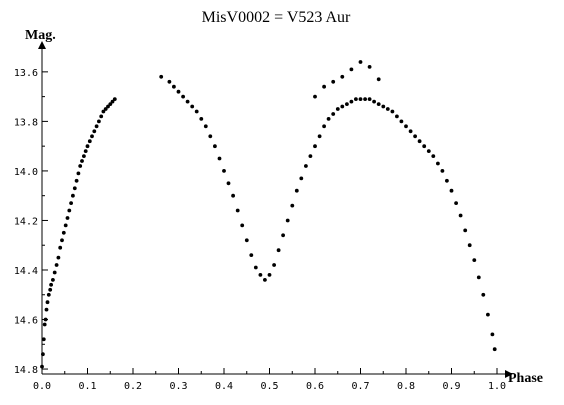  What do you see at coordinates (42, 45) in the screenshot?
I see `y-axis-arrow` at bounding box center [42, 45].